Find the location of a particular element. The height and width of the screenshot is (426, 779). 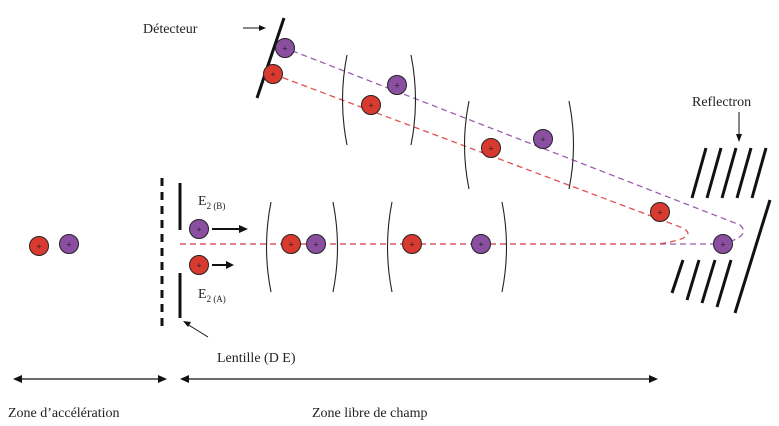

energy-b-subscript: 2 (B) is located at coordinates (216, 206).